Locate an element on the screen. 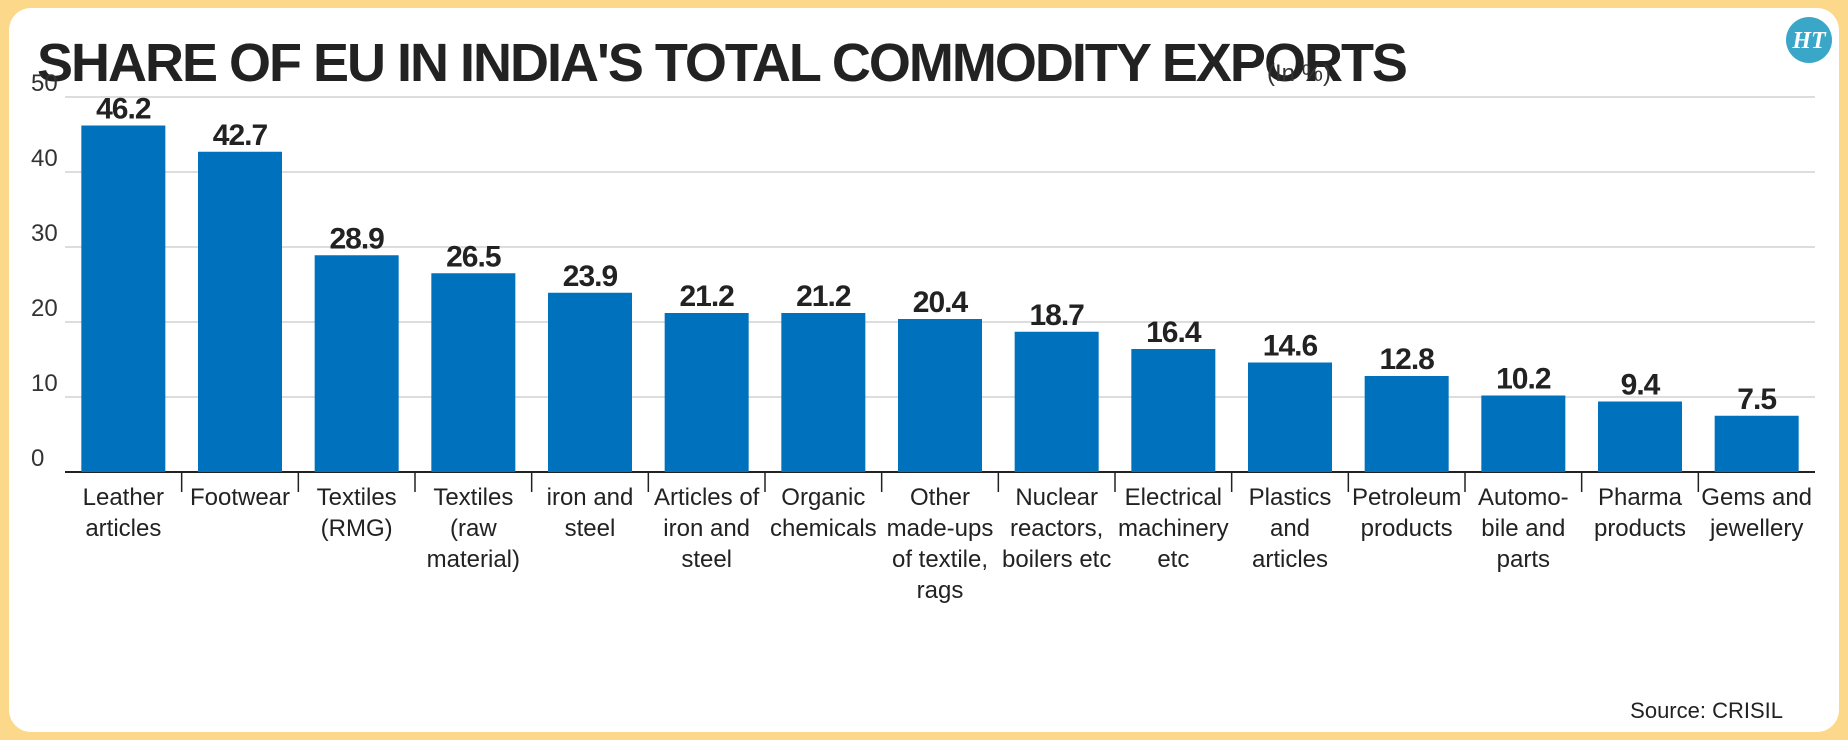 This screenshot has height=740, width=1848. y-tick-label: 30 is located at coordinates (44, 233).